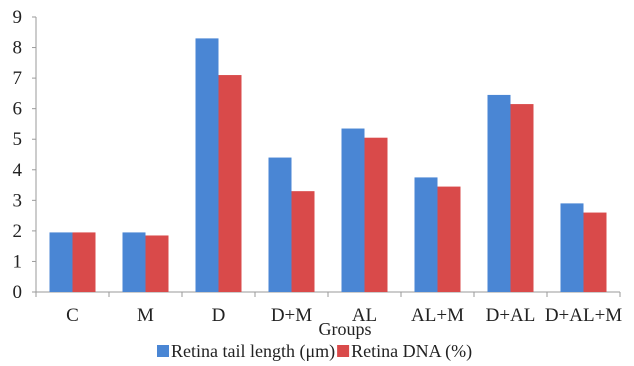 This screenshot has width=634, height=366. What do you see at coordinates (219, 315) in the screenshot?
I see `x-tick-label: D` at bounding box center [219, 315].